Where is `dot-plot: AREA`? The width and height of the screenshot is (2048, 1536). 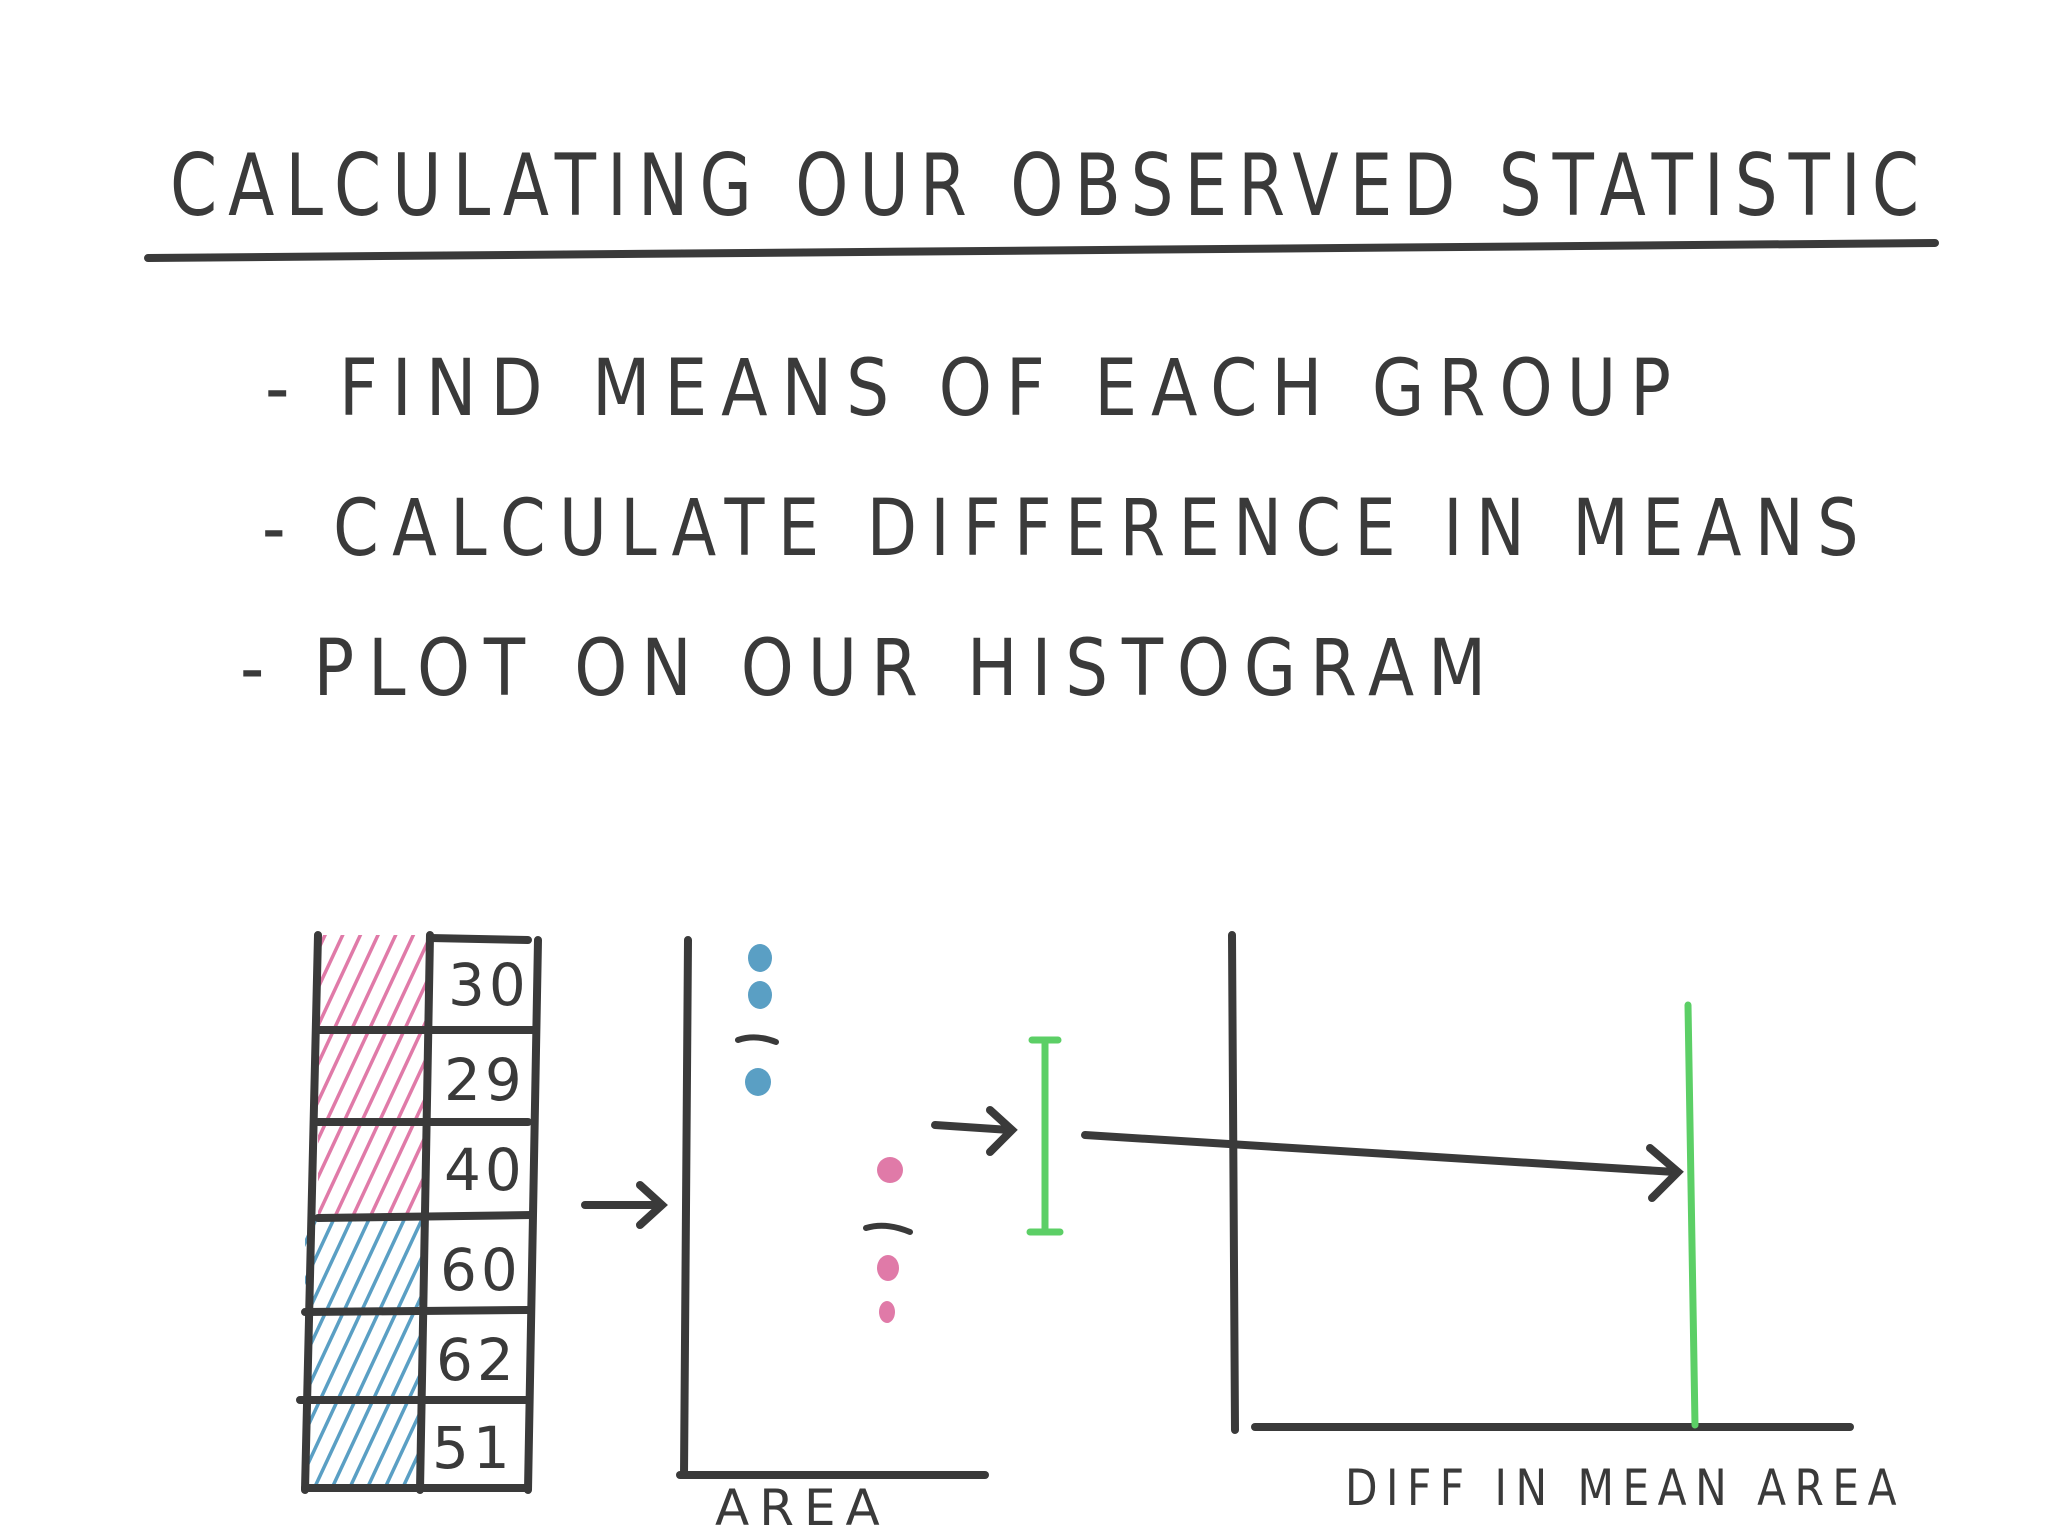 dot-plot: AREA is located at coordinates (832, 1236).